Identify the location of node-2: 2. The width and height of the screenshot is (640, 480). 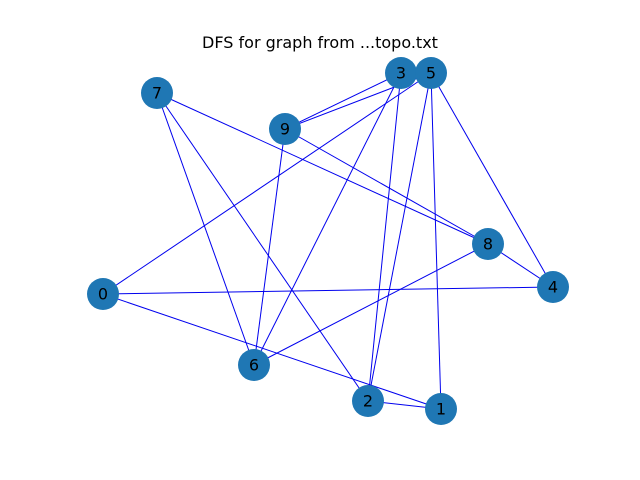
(368, 401).